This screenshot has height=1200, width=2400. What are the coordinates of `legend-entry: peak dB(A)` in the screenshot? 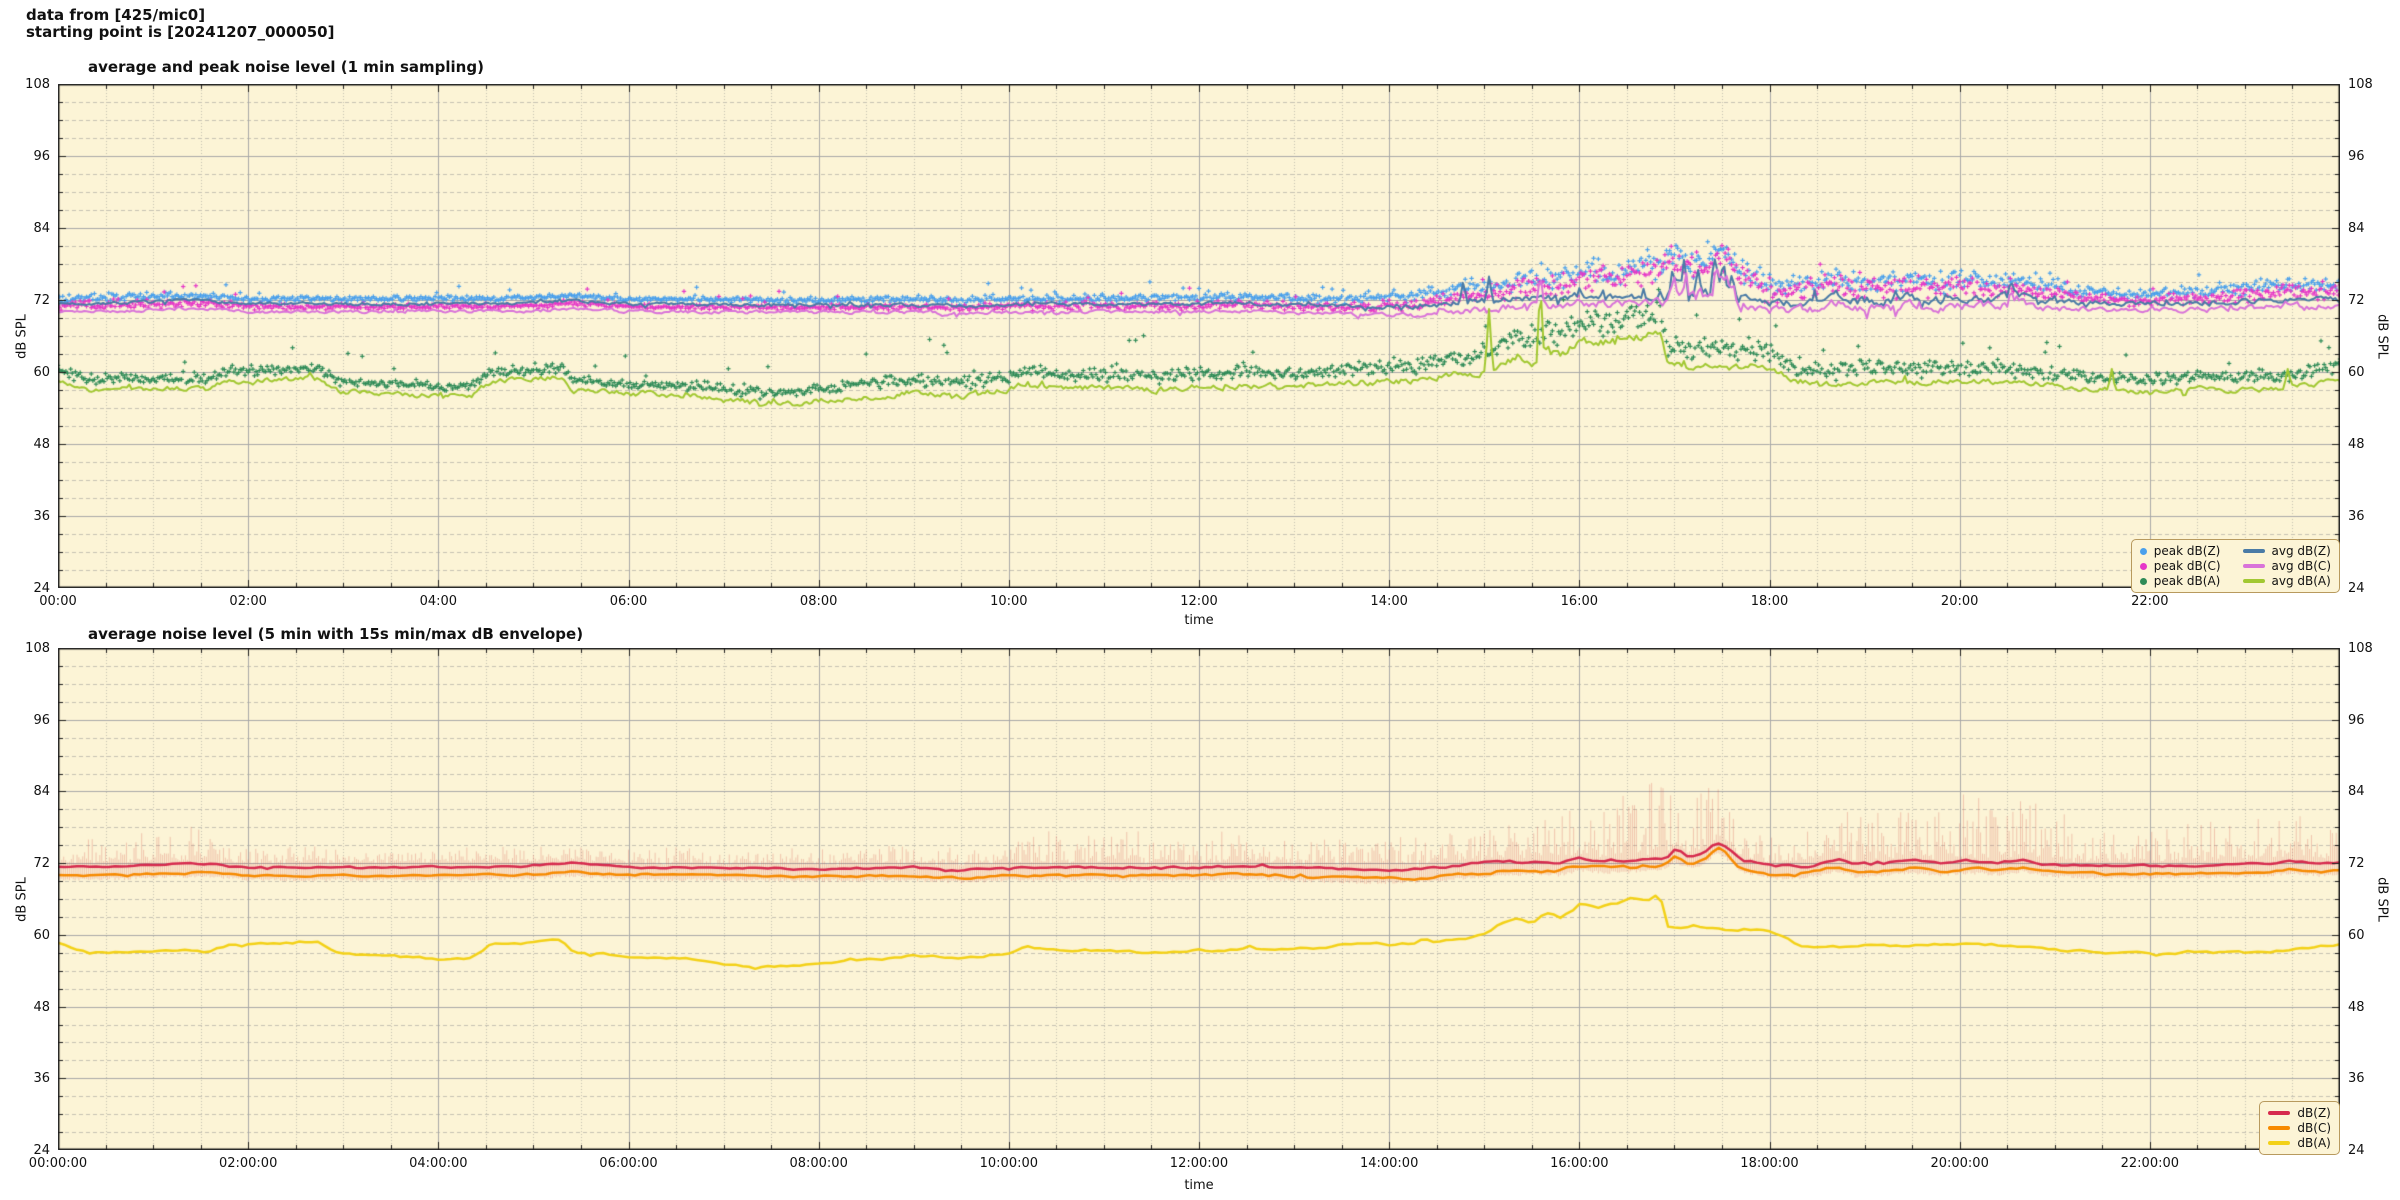 It's located at (2180, 581).